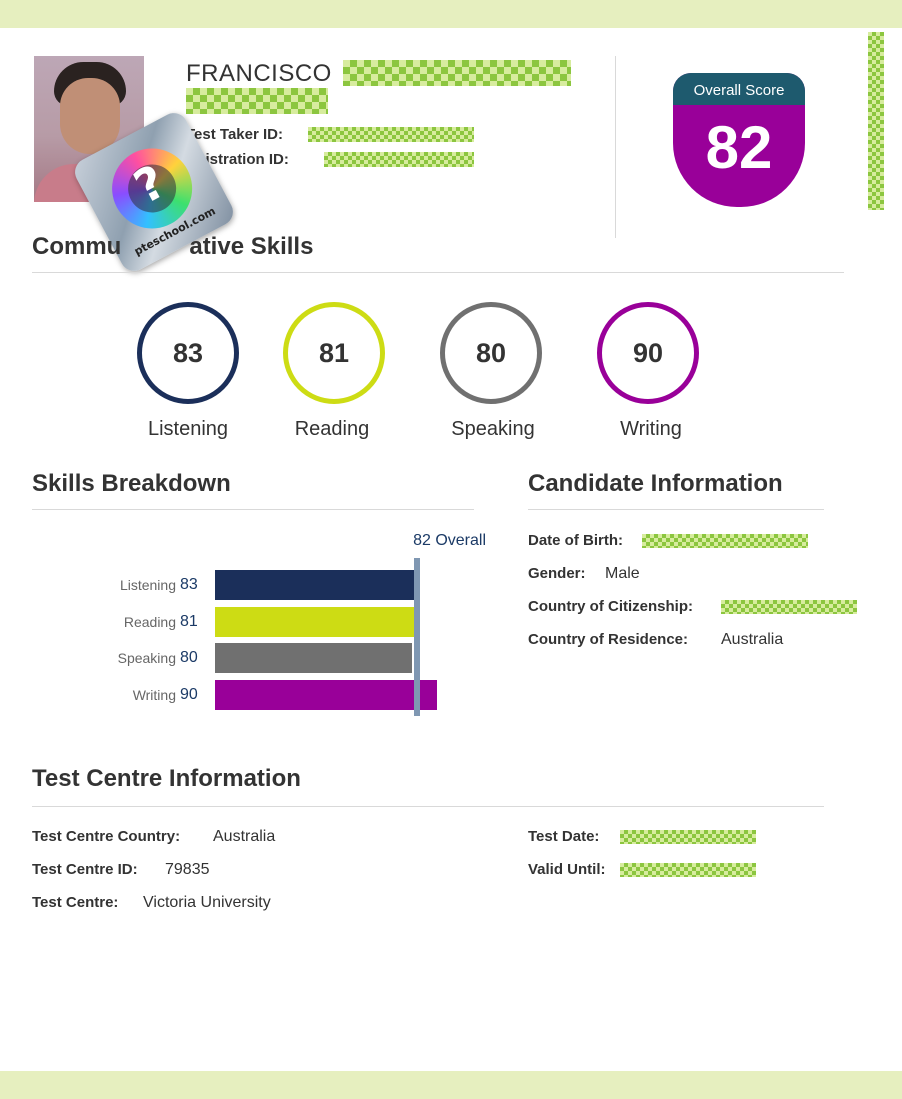  Describe the element at coordinates (417, 637) in the screenshot. I see `overall-reference-line` at that location.